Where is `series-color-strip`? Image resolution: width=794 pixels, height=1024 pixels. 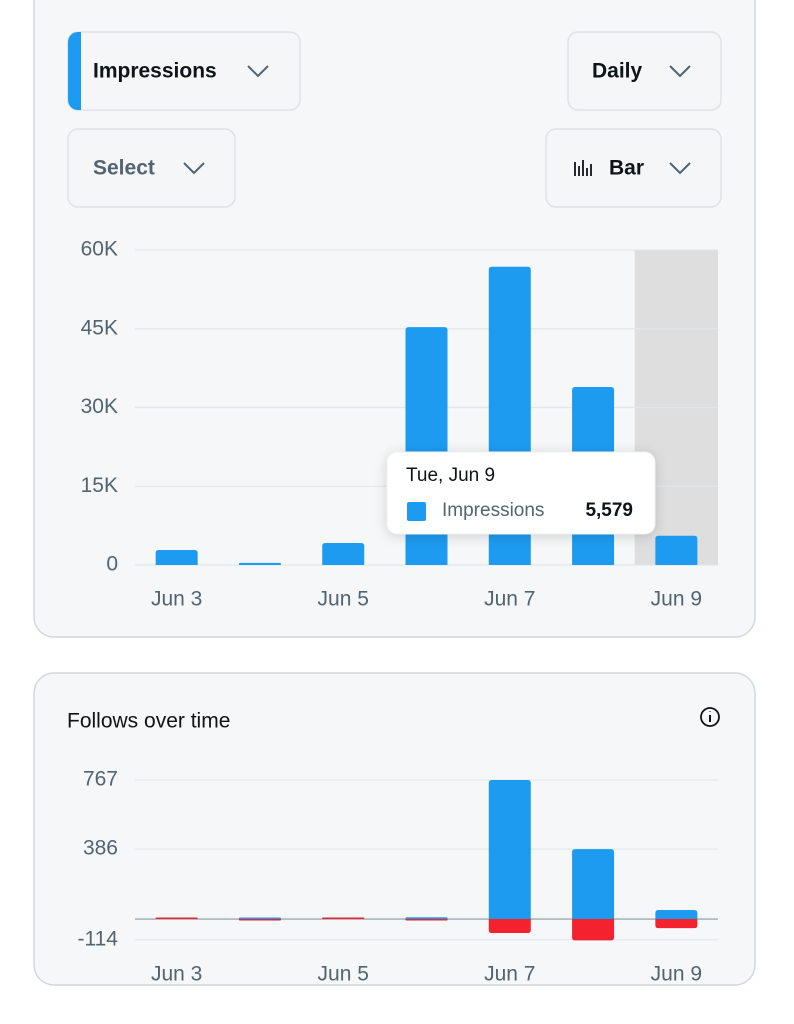 series-color-strip is located at coordinates (74, 71).